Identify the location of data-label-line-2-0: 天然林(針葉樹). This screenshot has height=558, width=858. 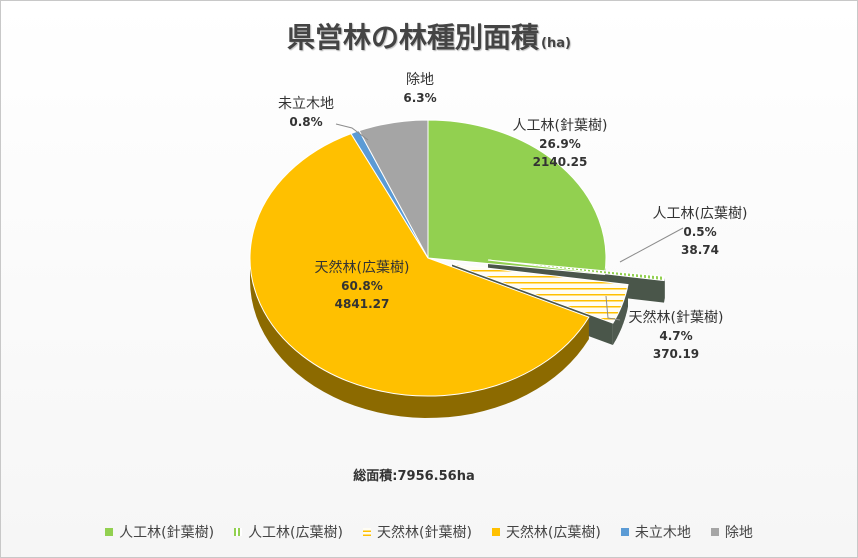
(676, 317).